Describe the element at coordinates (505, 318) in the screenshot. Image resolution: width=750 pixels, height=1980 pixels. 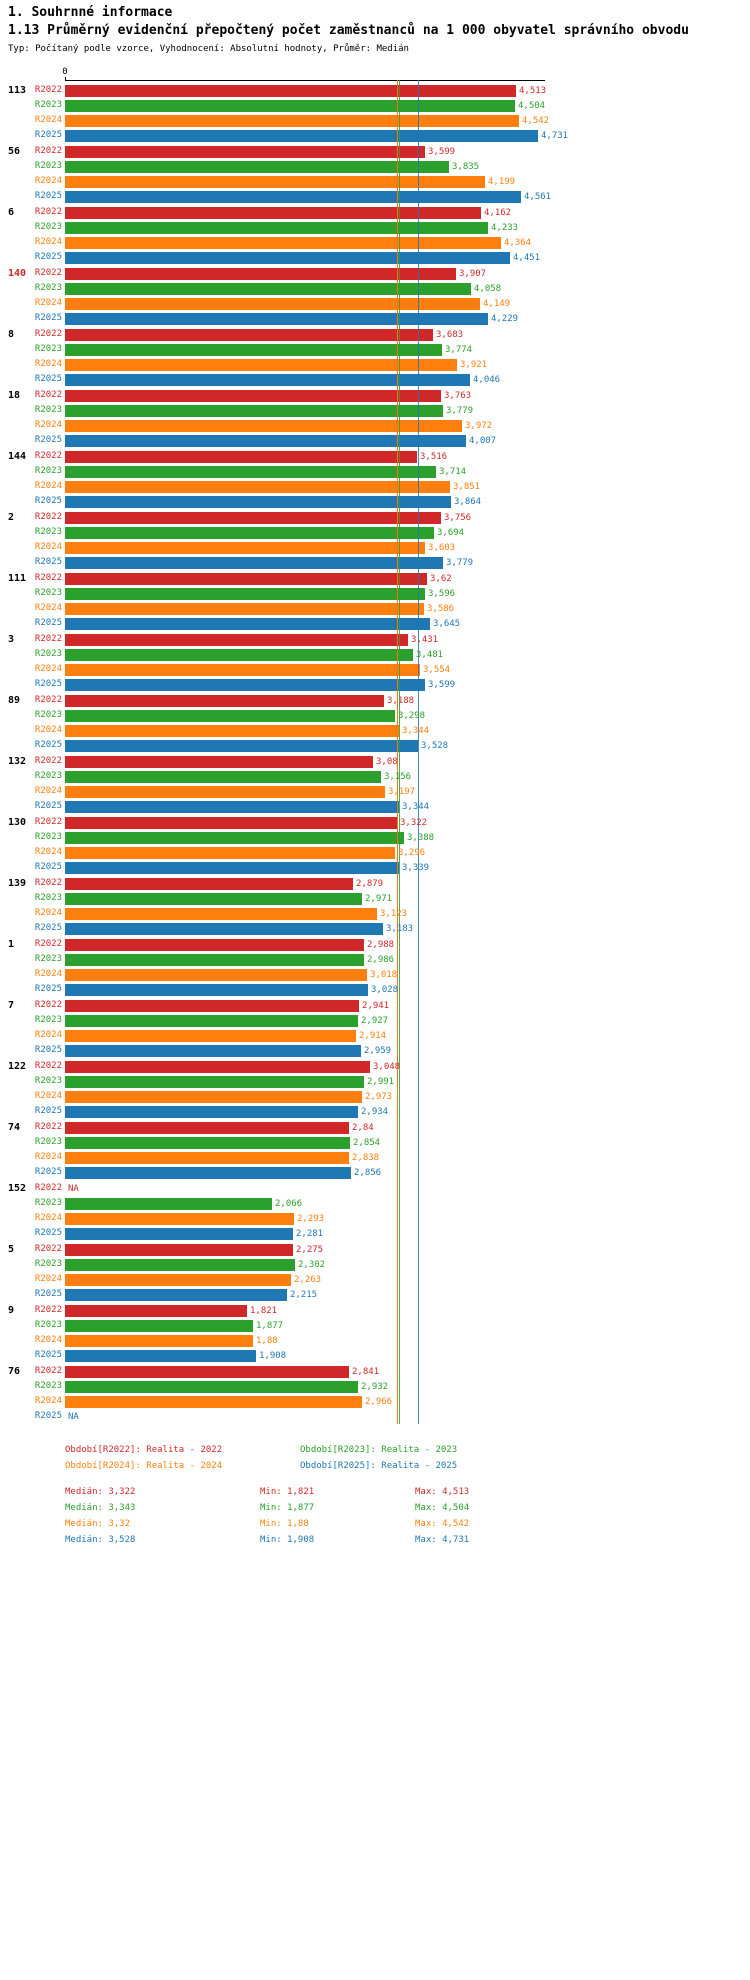
I see `bar-value: 4,229` at that location.